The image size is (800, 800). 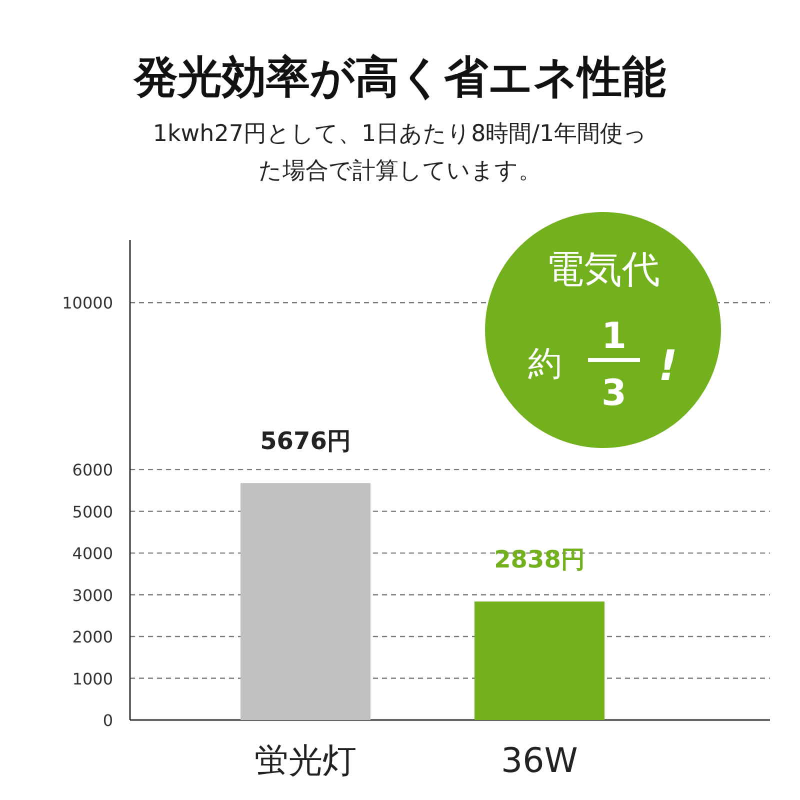 What do you see at coordinates (92, 512) in the screenshot?
I see `y-tick-label: 5000` at bounding box center [92, 512].